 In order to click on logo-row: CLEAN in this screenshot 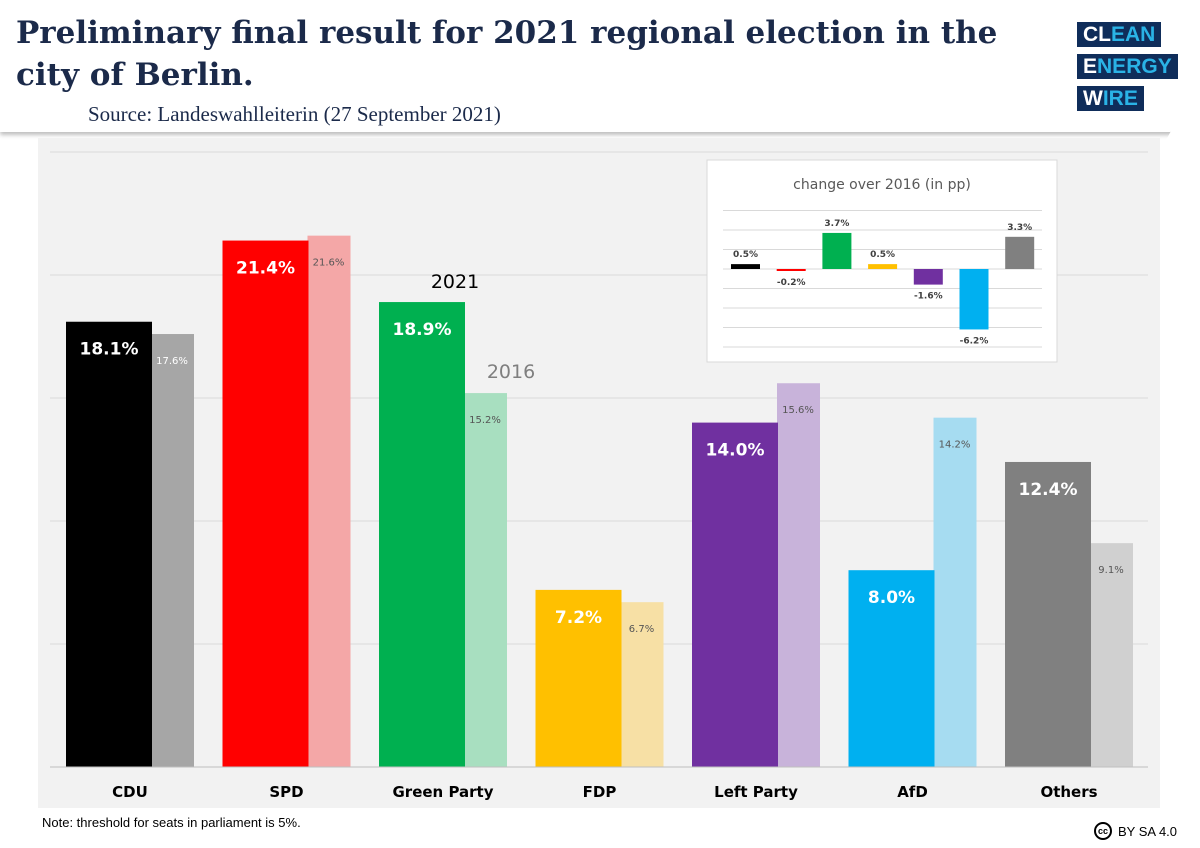, I will do `click(1119, 34)`.